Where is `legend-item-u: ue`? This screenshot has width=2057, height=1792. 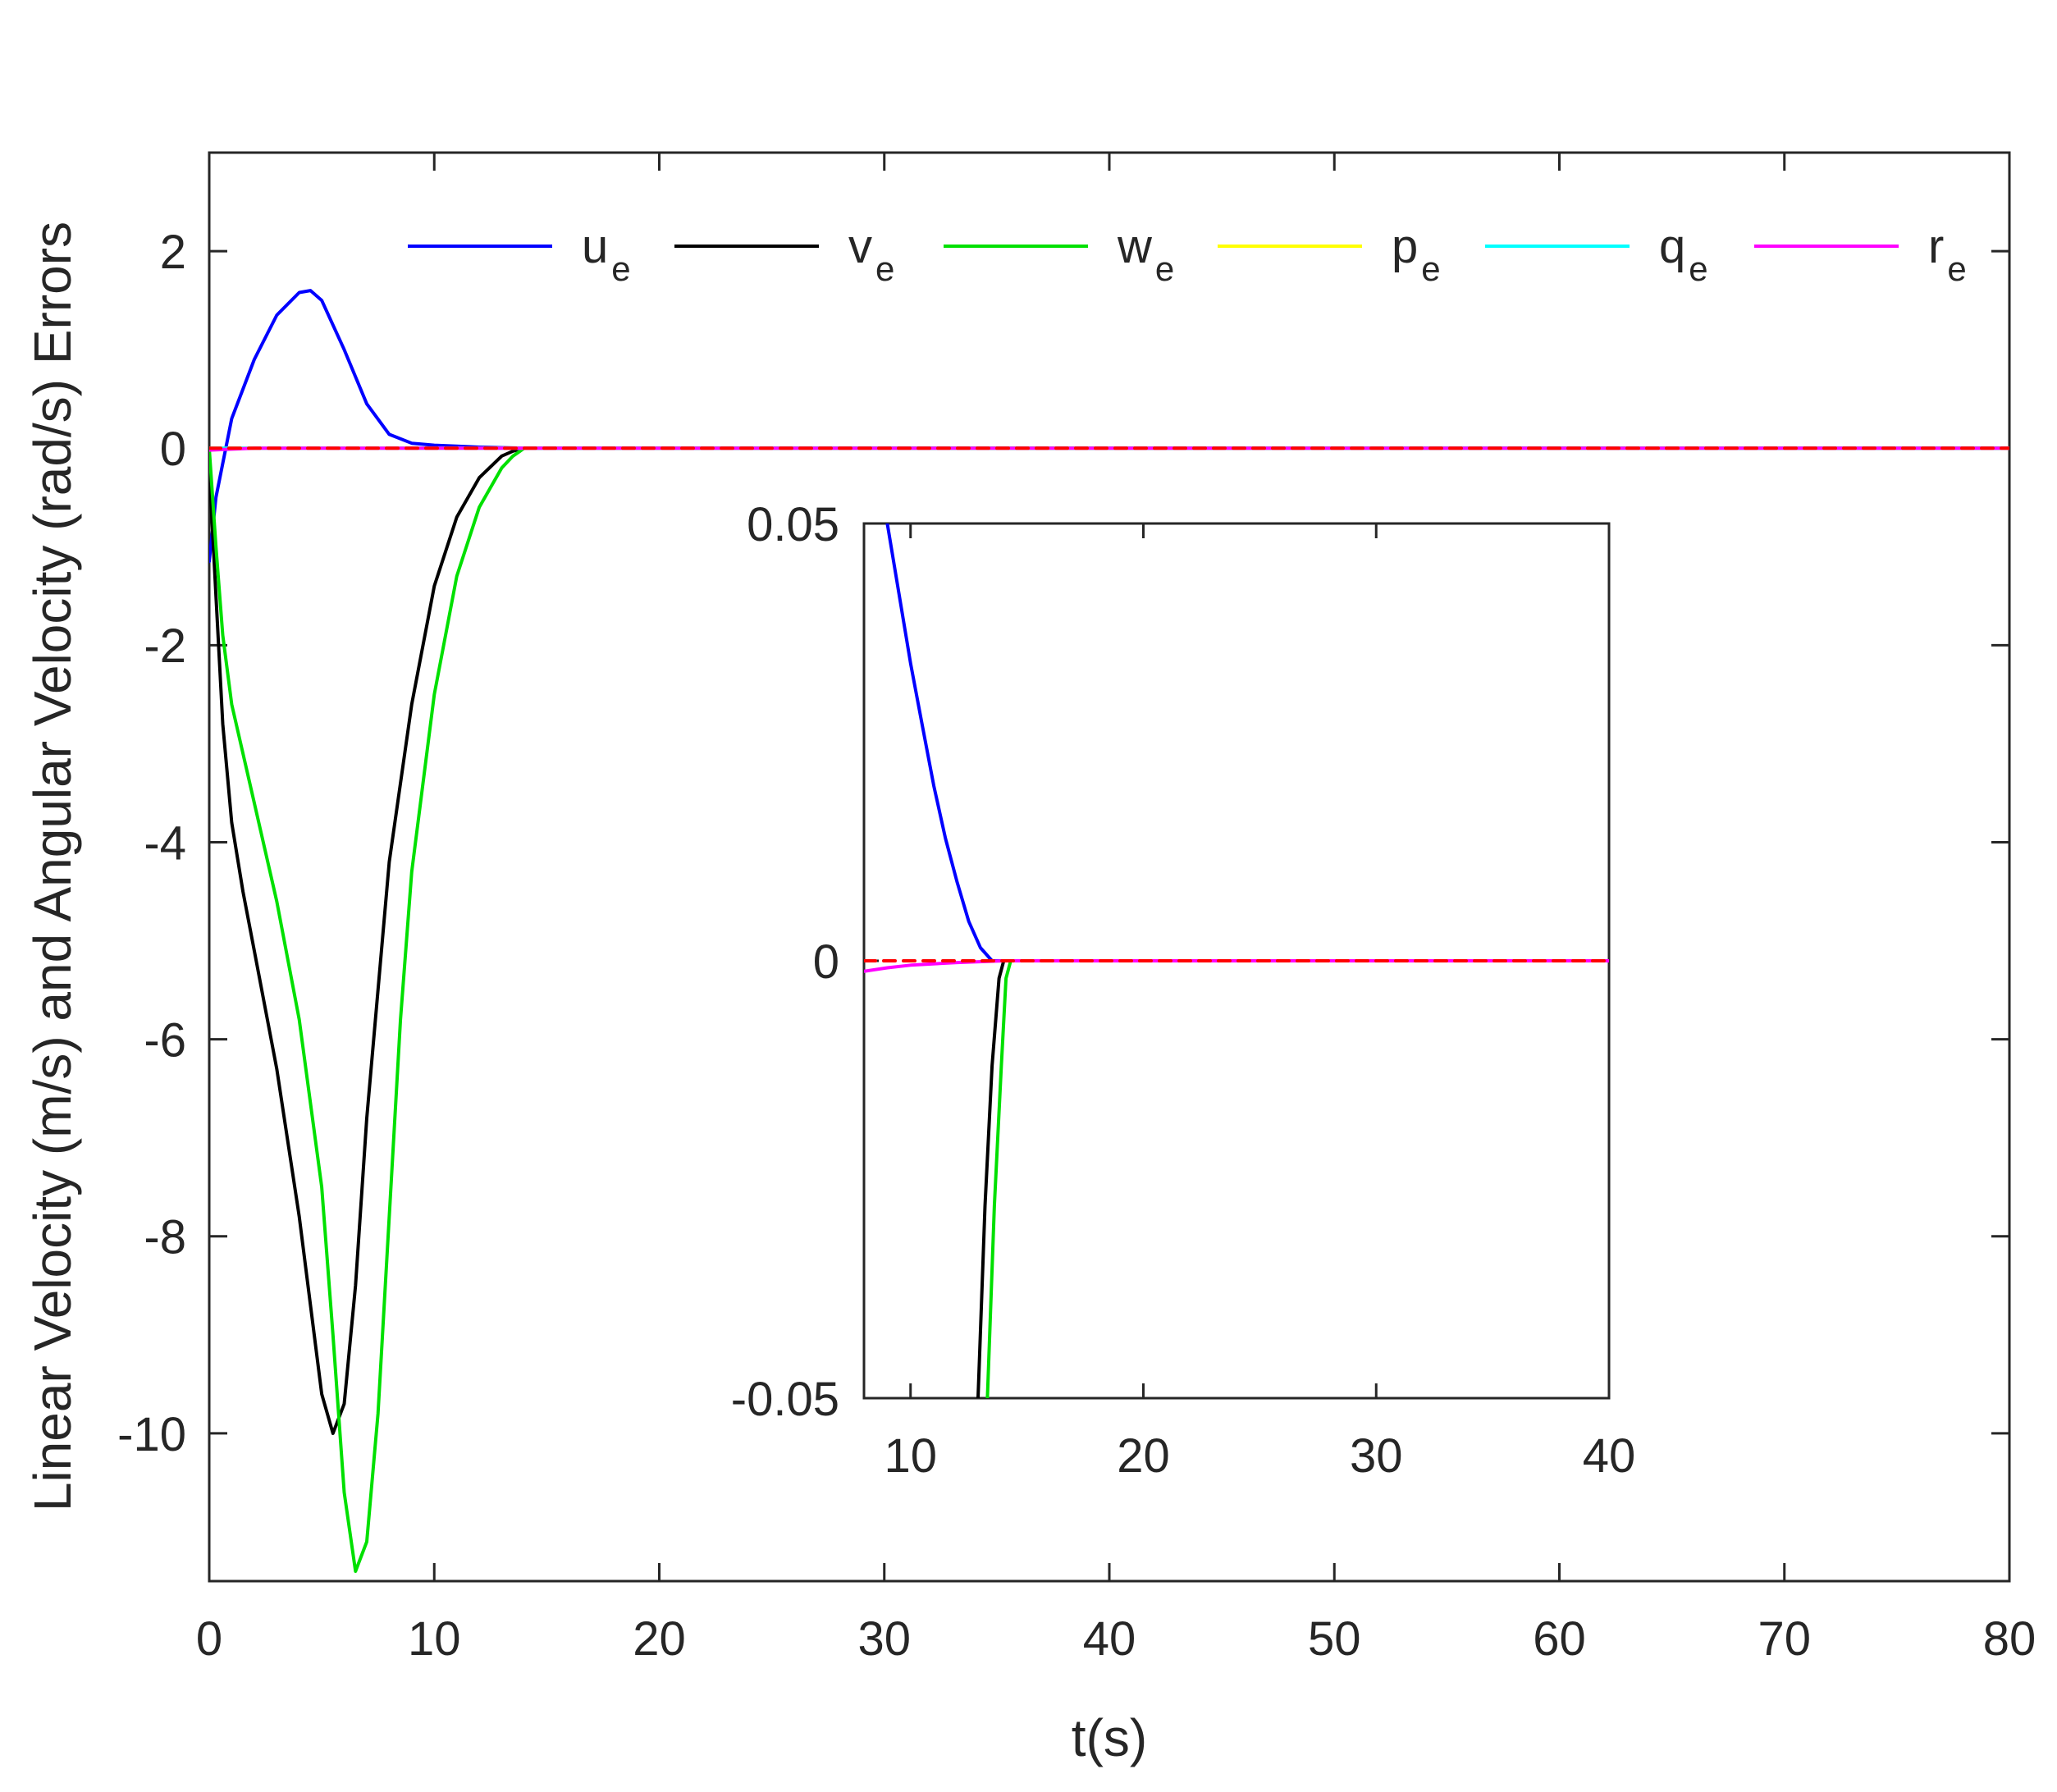
legend-item-u: ue is located at coordinates (520, 254).